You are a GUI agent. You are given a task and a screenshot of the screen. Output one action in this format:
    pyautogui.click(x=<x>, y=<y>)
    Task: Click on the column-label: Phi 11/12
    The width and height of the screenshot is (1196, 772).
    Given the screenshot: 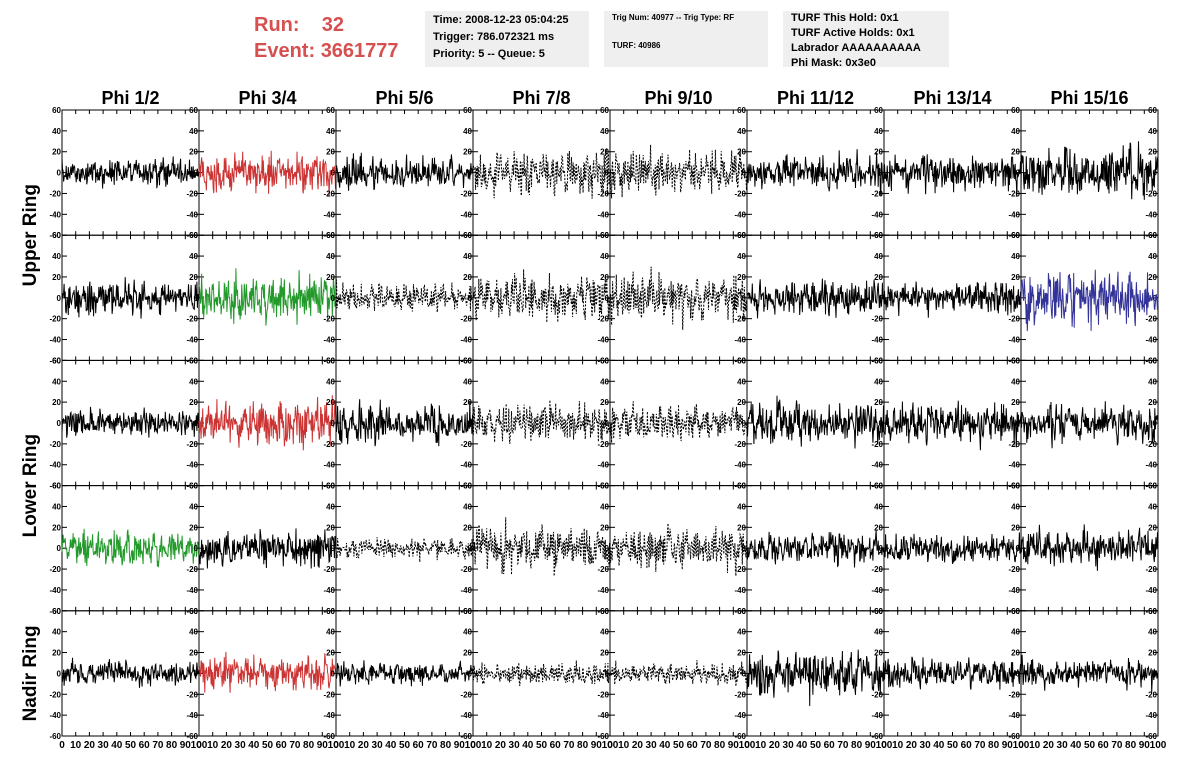 What is the action you would take?
    pyautogui.click(x=815, y=98)
    